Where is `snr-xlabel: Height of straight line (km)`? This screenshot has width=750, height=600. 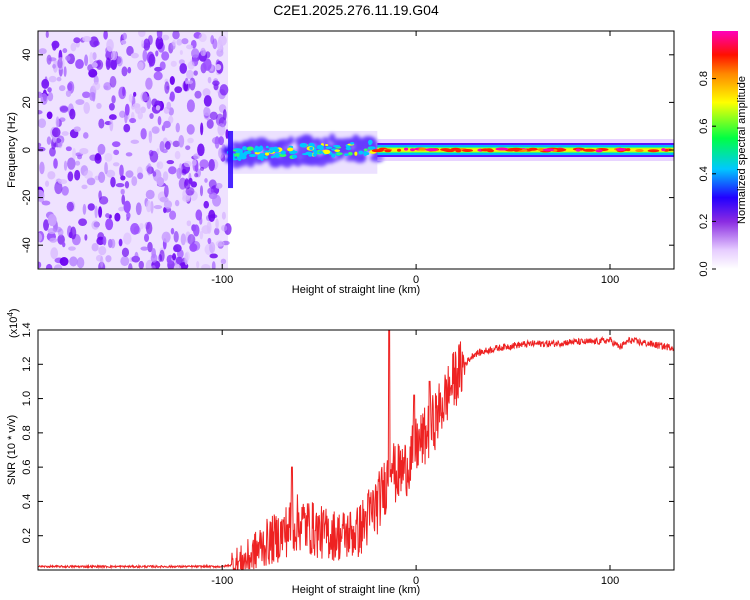
snr-xlabel: Height of straight line (km) is located at coordinates (356, 590).